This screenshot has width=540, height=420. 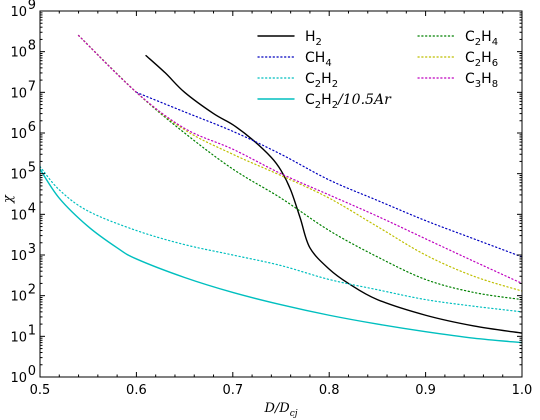 What do you see at coordinates (321, 80) in the screenshot?
I see `legend-label-2: C2H2` at bounding box center [321, 80].